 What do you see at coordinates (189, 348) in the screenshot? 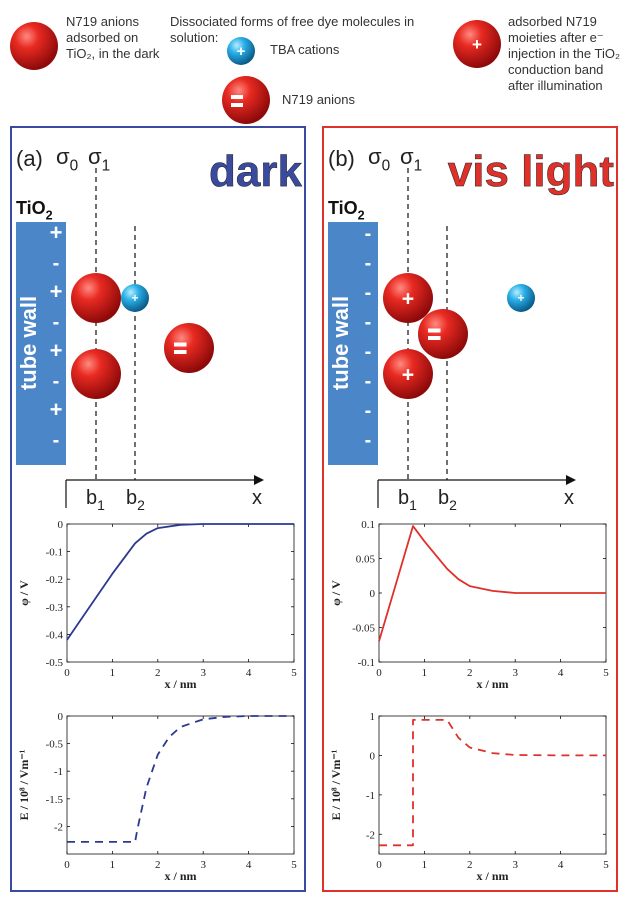
I see `n719-anion-free-body` at bounding box center [189, 348].